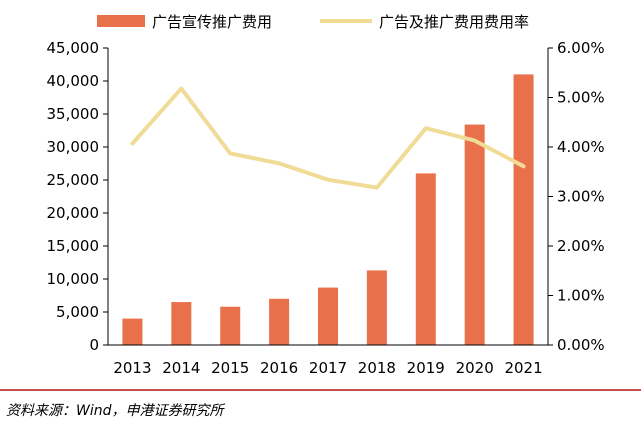 This screenshot has width=641, height=443. I want to click on x-tick-label: 2018, so click(377, 368).